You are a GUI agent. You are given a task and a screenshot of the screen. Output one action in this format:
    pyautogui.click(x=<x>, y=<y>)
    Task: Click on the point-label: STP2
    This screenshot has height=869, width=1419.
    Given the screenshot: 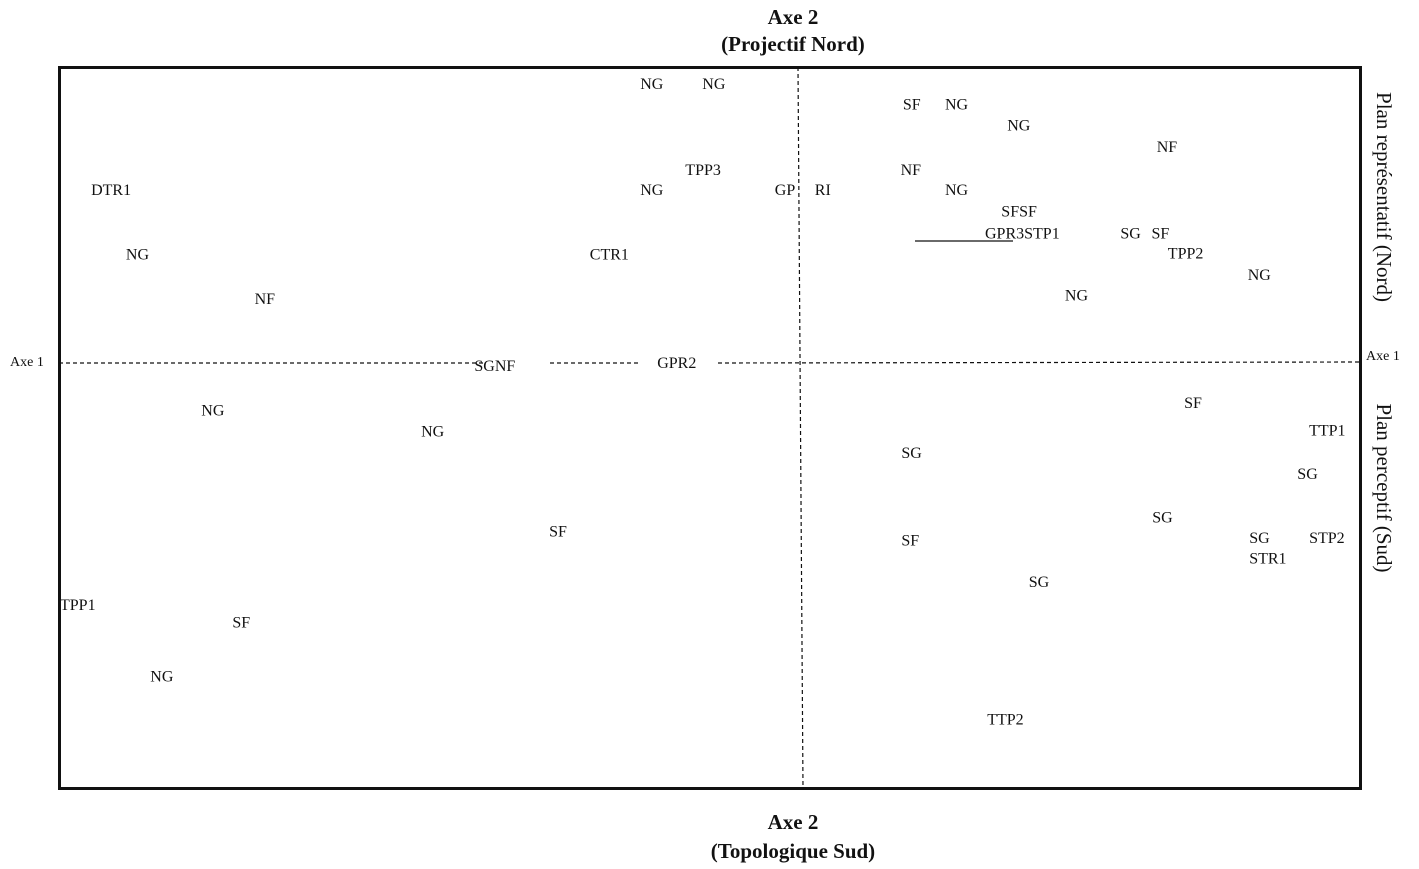 What is the action you would take?
    pyautogui.click(x=1327, y=538)
    